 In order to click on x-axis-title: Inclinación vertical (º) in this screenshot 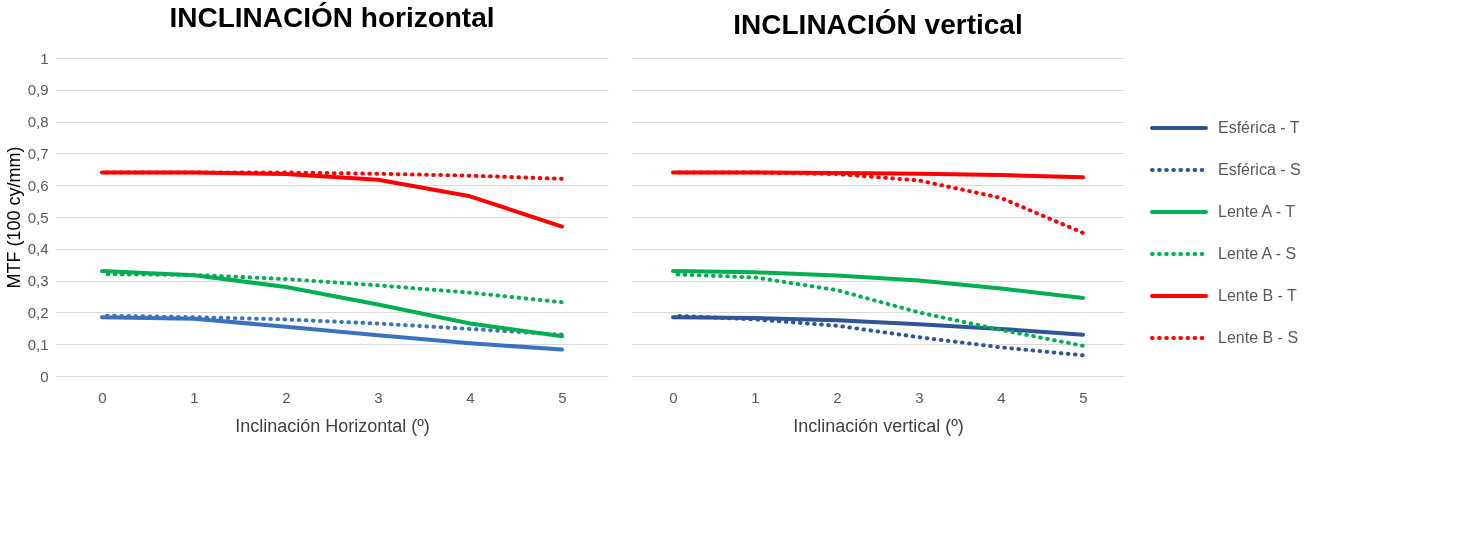, I will do `click(878, 425)`.